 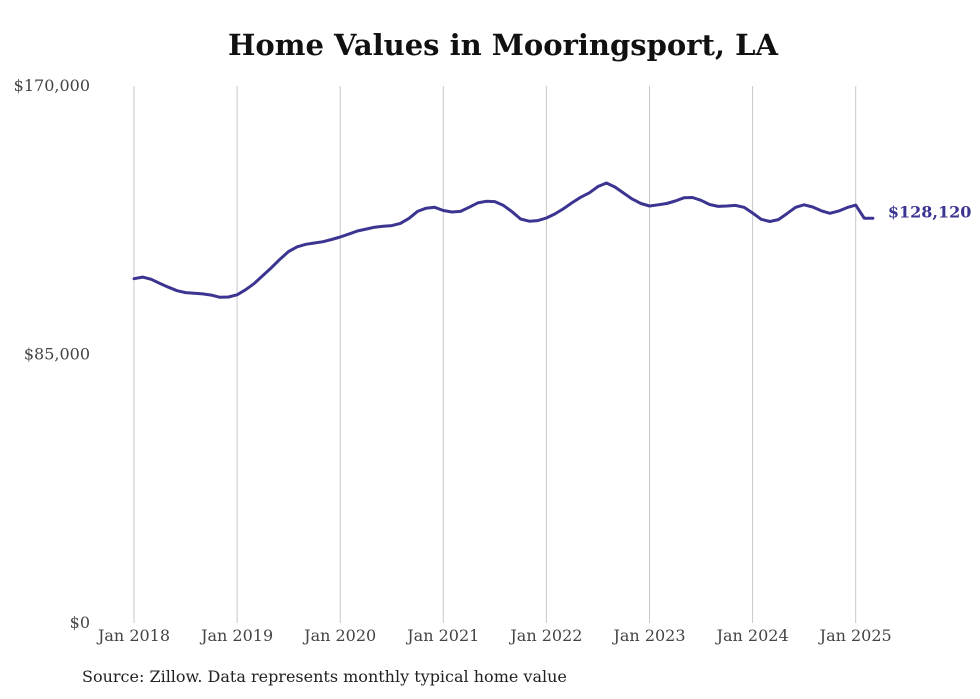 I want to click on chart-title: Home Values in Mooringsport, LA, so click(x=503, y=45).